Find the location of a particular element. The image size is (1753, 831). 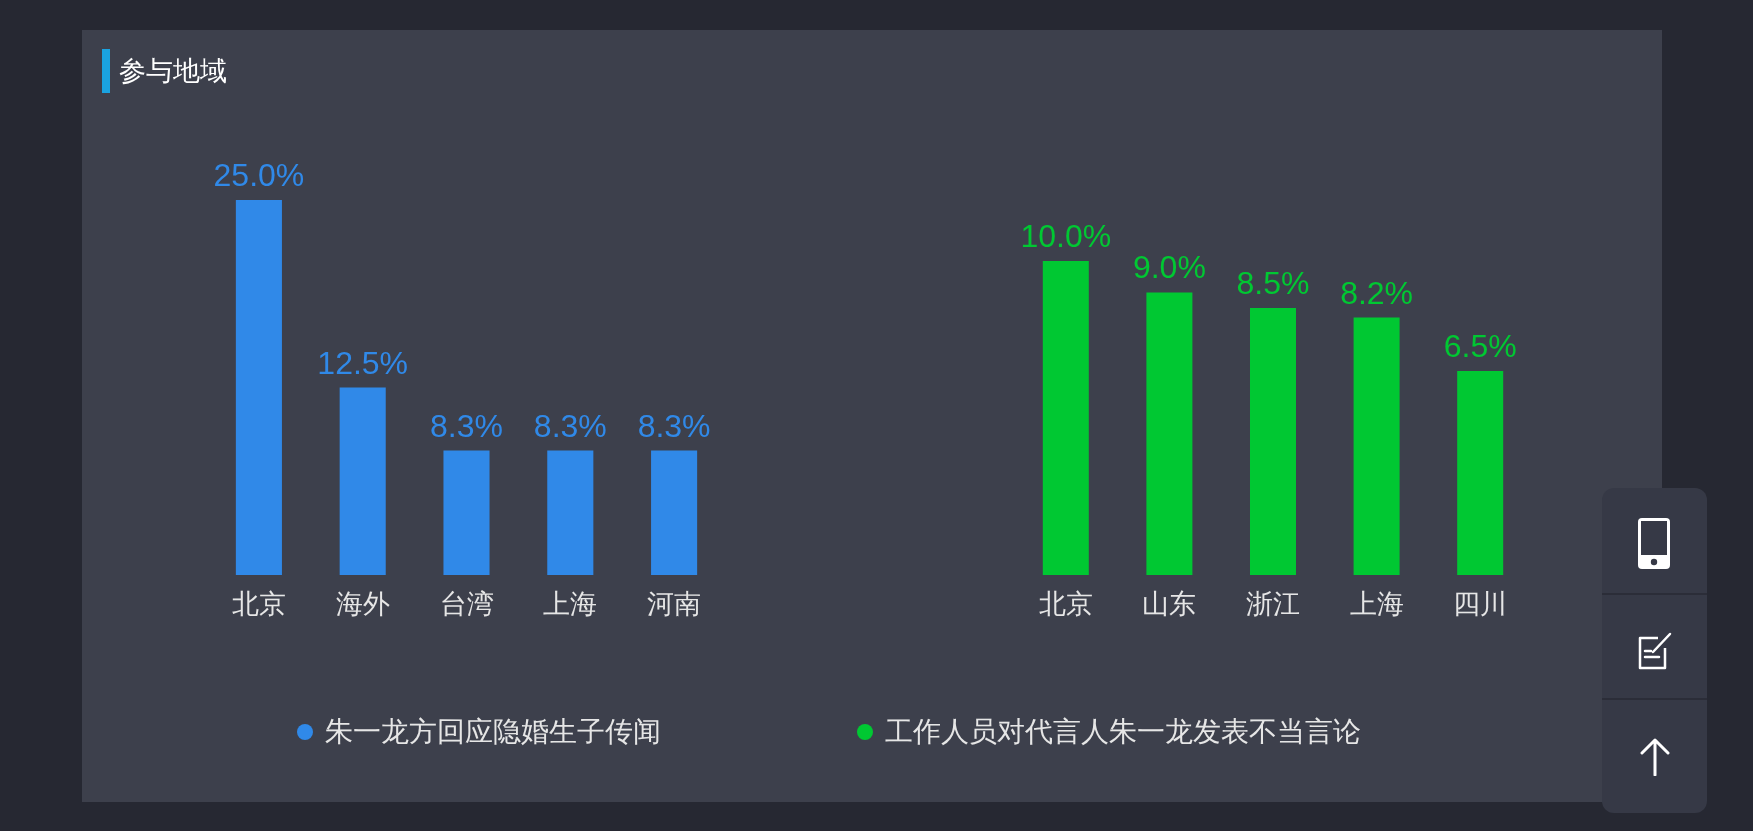

x-tick-label: 河南 is located at coordinates (674, 603).